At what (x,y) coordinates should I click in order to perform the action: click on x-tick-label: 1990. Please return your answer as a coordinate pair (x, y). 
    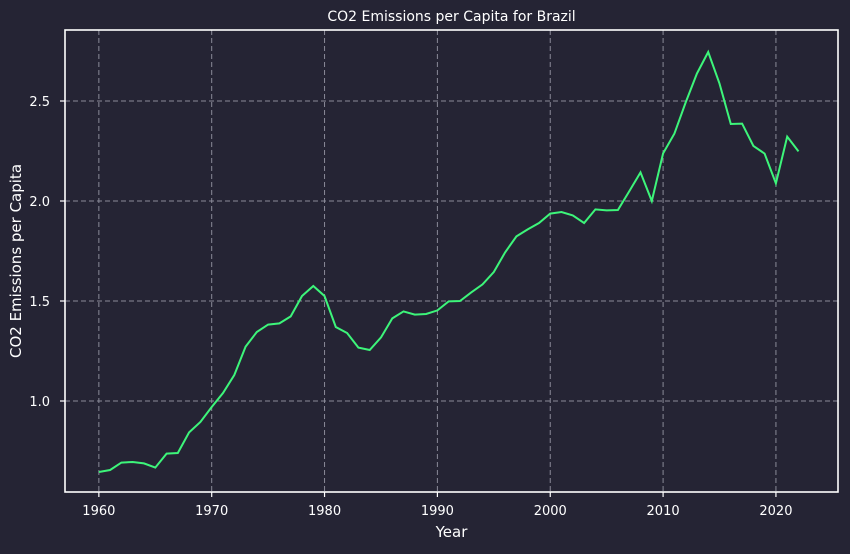
    Looking at the image, I should click on (437, 511).